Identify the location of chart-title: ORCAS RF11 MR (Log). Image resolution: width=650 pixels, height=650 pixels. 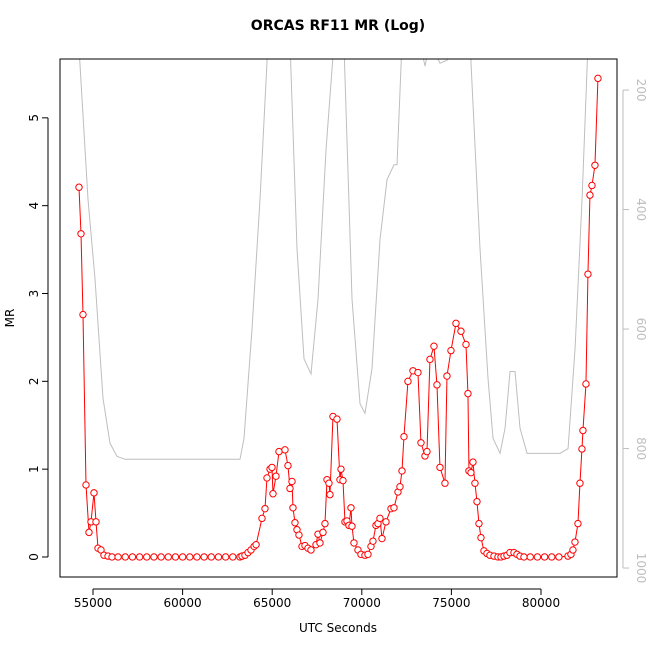
(338, 26).